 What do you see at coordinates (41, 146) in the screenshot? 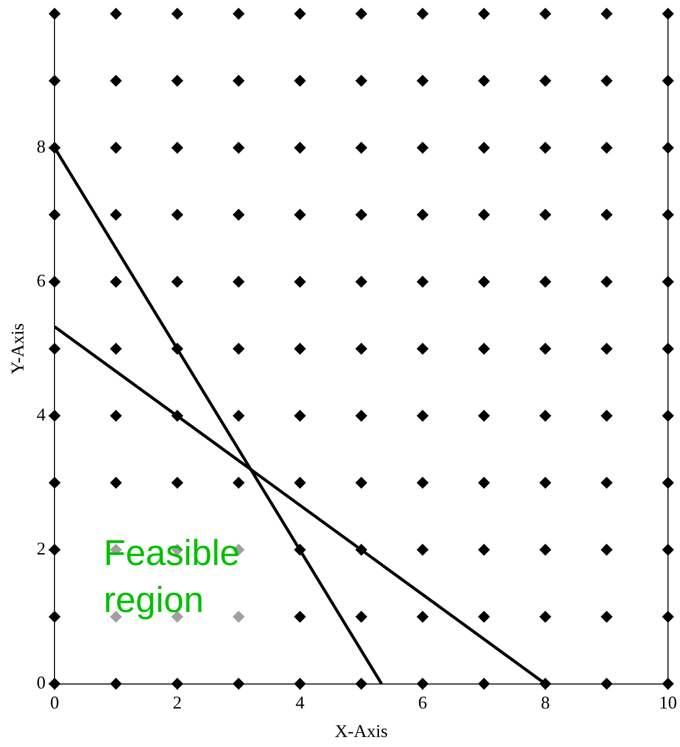
I see `y-tick-label: 8` at bounding box center [41, 146].